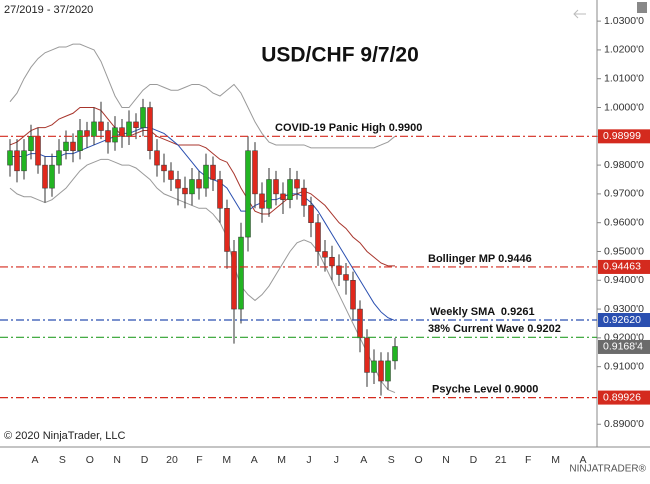  I want to click on y-tick-label: 0.8900'0, so click(624, 424).